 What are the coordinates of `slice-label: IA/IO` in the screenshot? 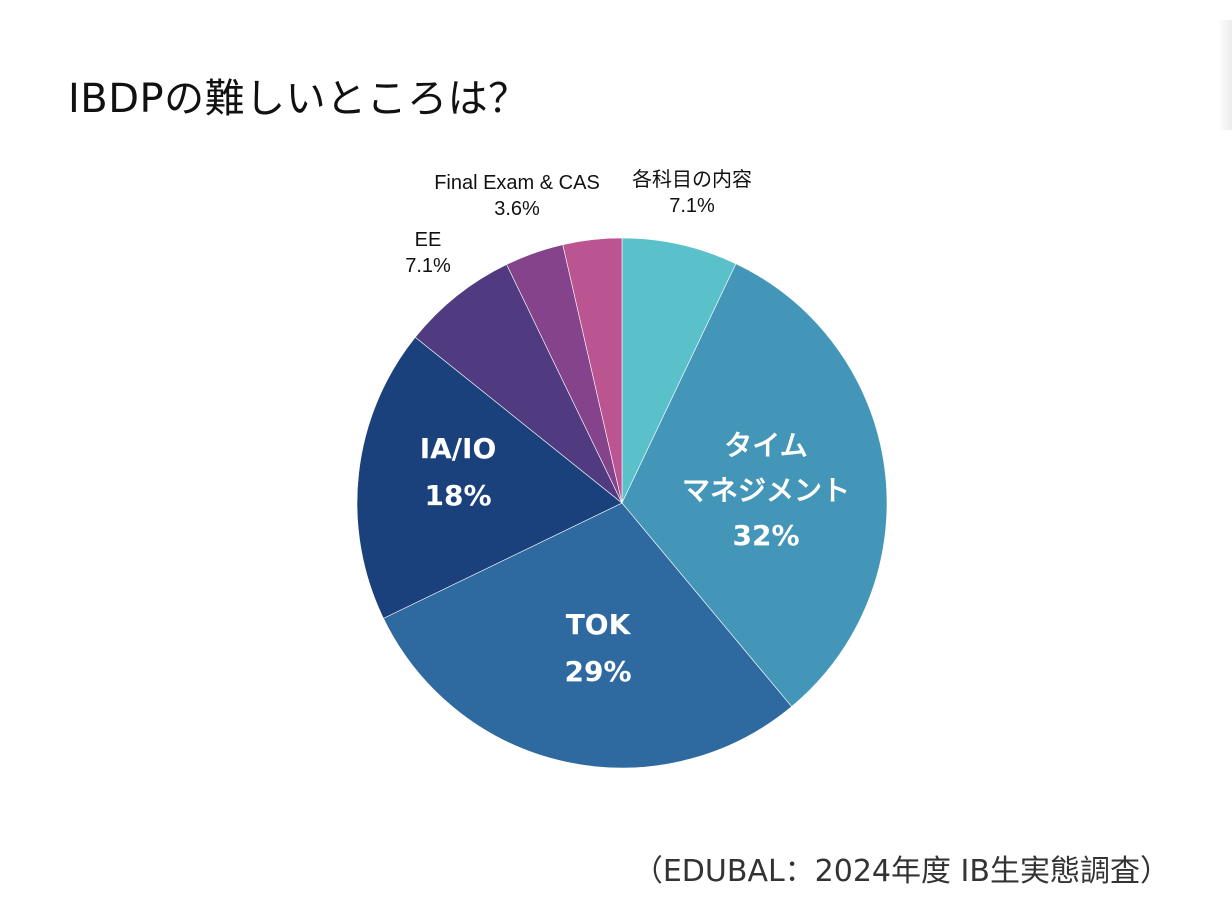 It's located at (458, 448).